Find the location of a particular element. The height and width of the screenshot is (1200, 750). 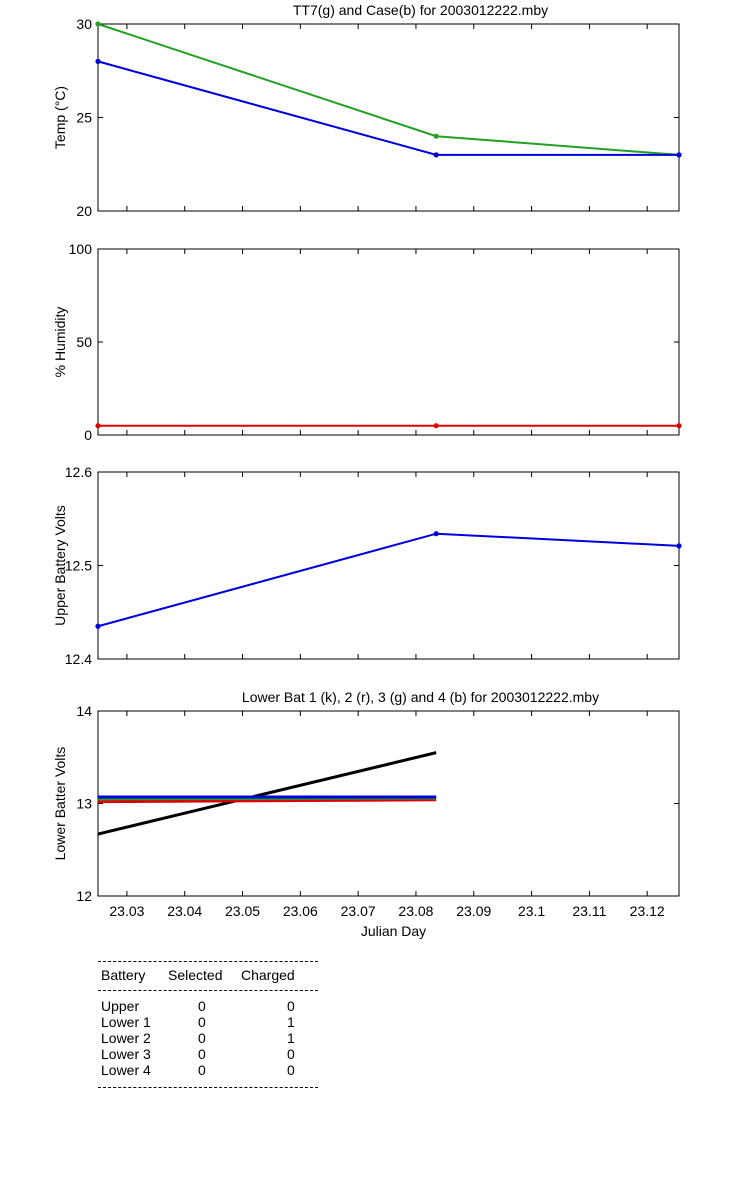

x-tick-label: 23.05 is located at coordinates (242, 911).